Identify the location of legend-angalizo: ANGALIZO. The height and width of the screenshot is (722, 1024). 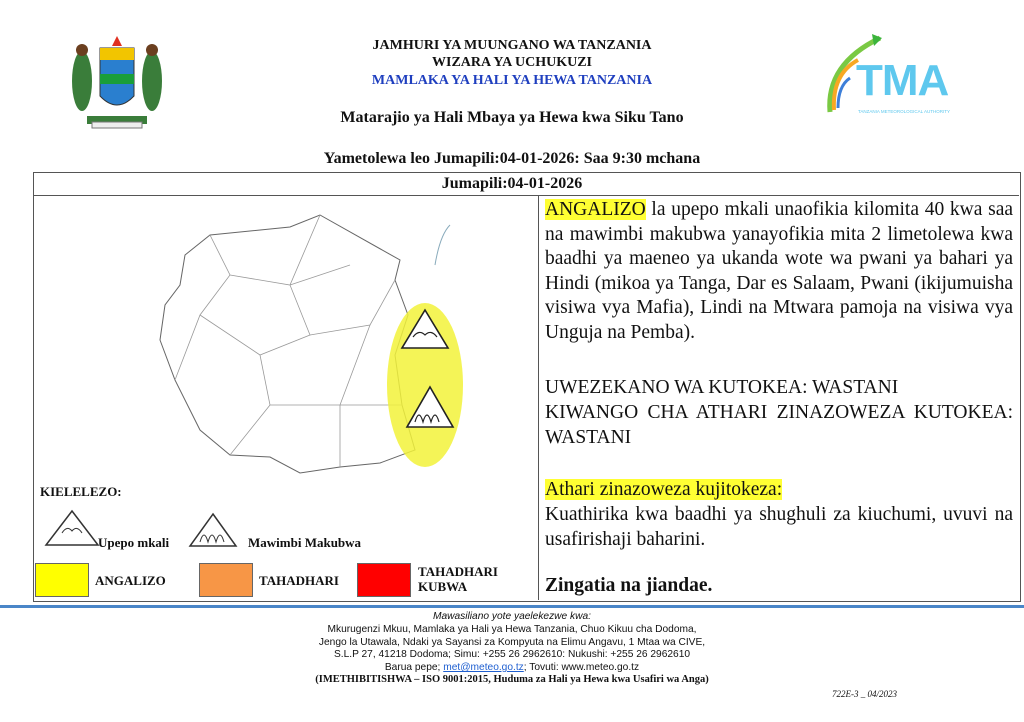
(130, 580).